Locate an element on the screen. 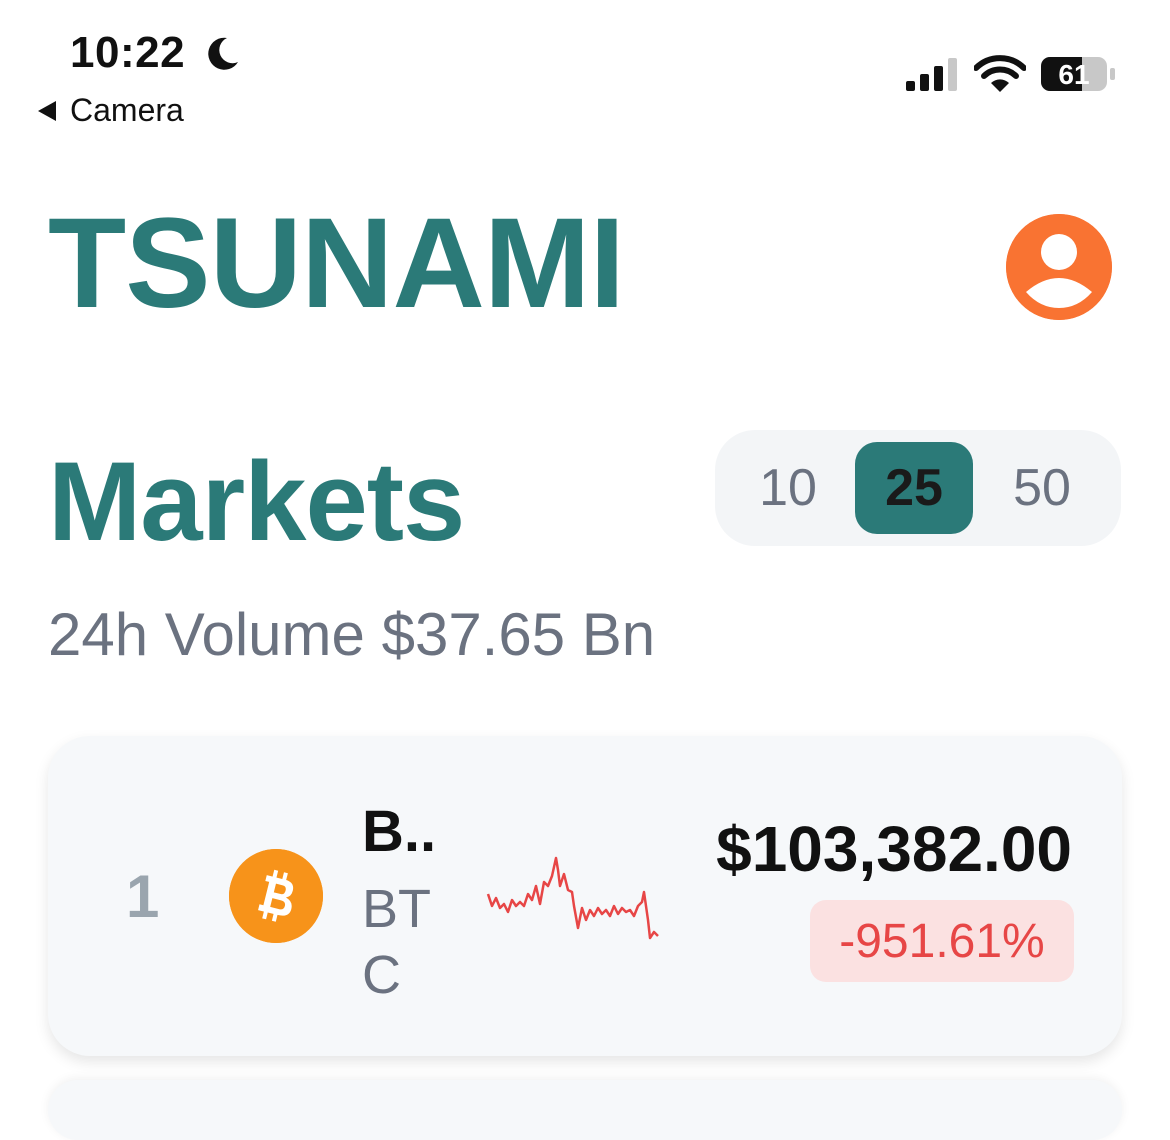 The image size is (1170, 1140). back-to-app-button: Camera is located at coordinates (111, 110).